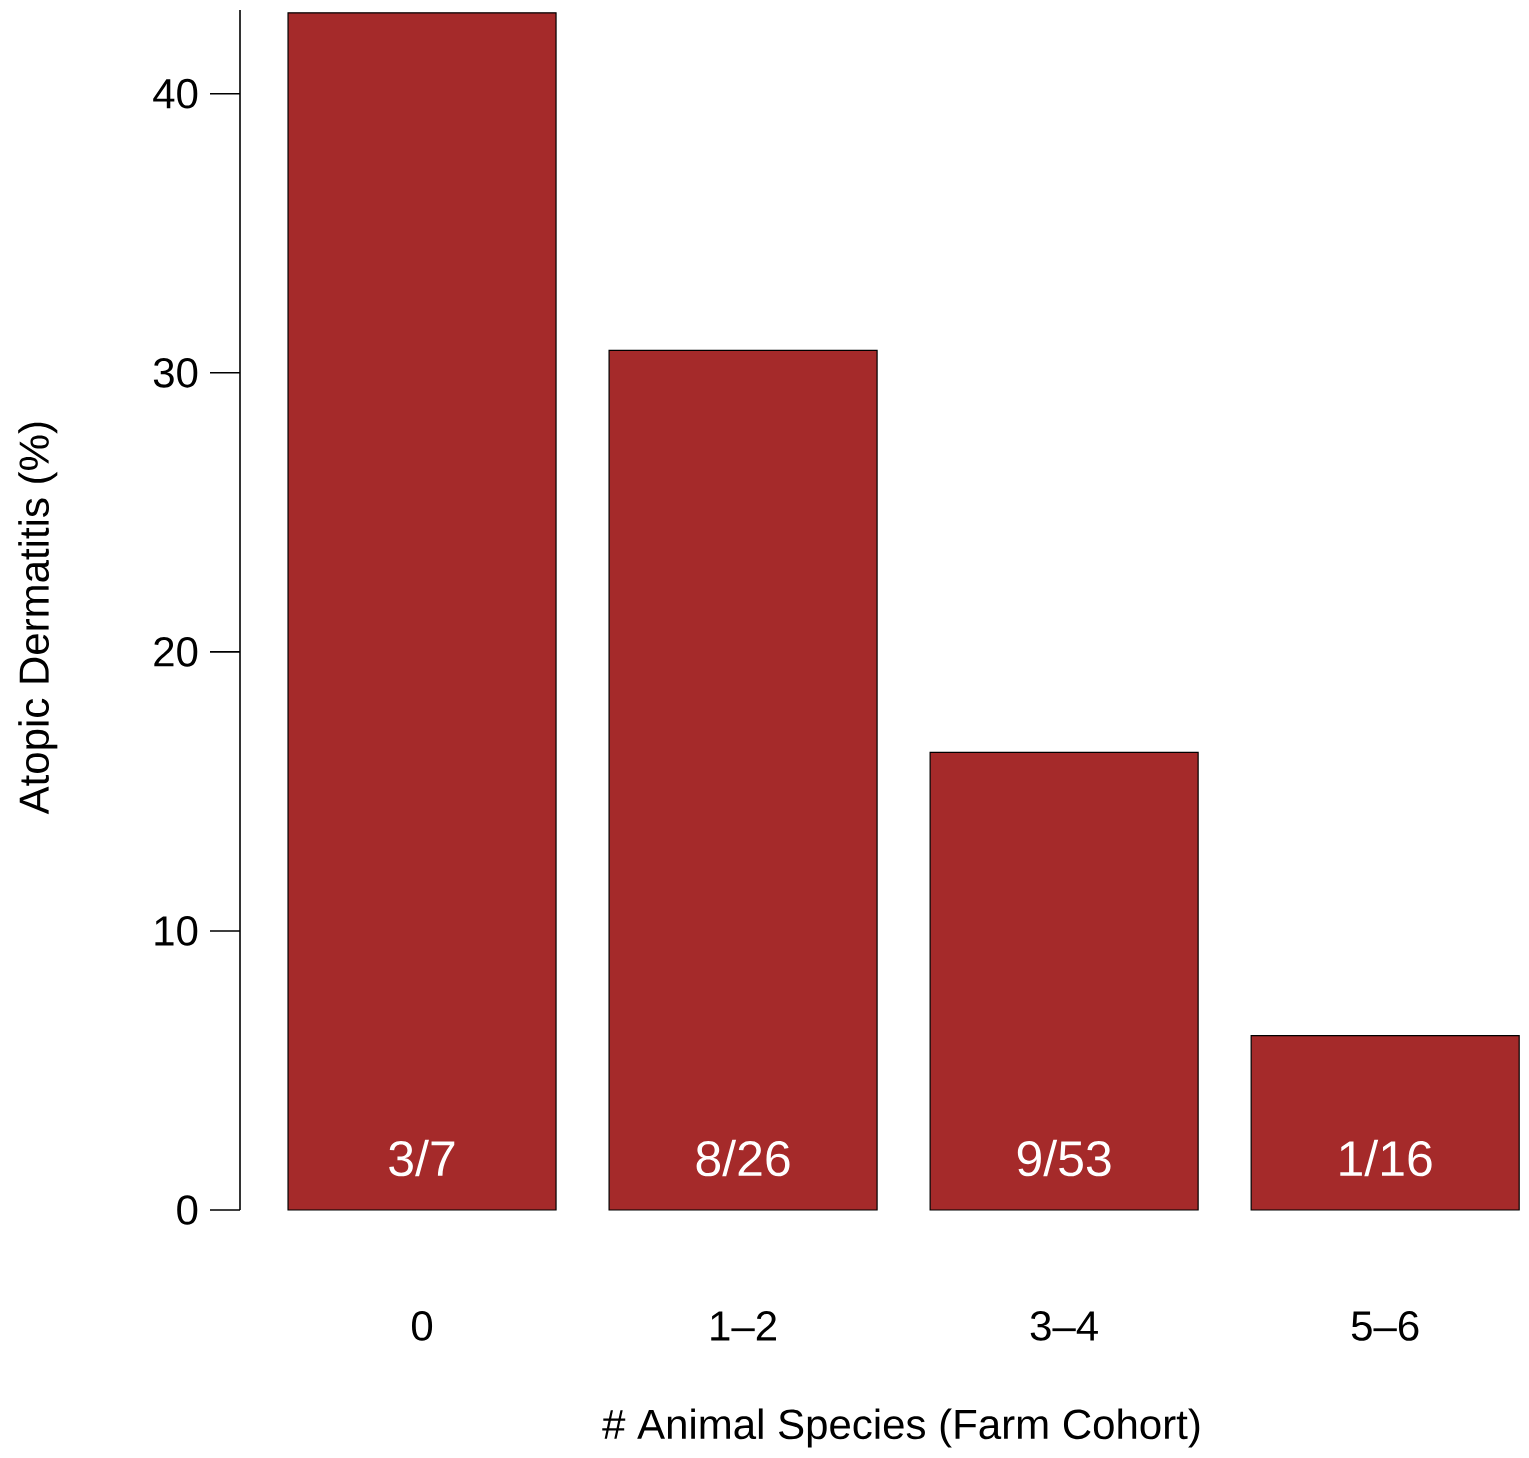 The width and height of the screenshot is (1529, 1458). Describe the element at coordinates (1385, 1326) in the screenshot. I see `x-tick-label: 5–6` at that location.